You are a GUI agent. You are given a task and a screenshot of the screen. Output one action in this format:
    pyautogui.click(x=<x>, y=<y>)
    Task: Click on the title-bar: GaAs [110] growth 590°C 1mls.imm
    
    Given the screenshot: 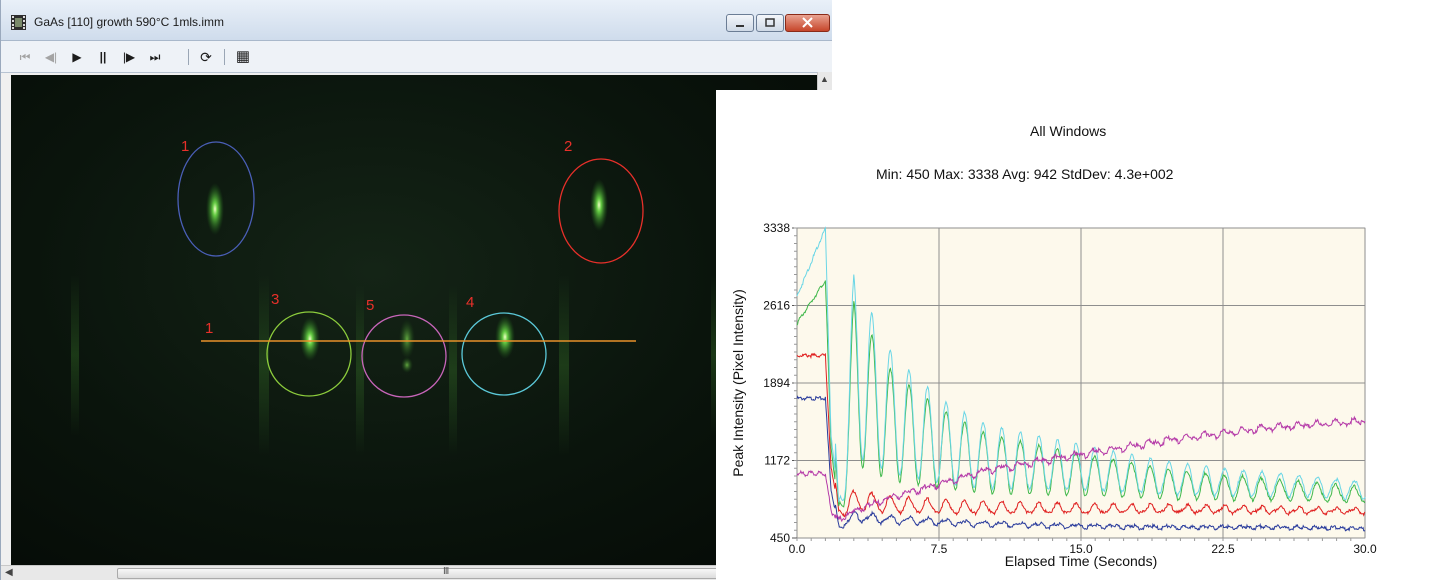 What is the action you would take?
    pyautogui.click(x=416, y=20)
    